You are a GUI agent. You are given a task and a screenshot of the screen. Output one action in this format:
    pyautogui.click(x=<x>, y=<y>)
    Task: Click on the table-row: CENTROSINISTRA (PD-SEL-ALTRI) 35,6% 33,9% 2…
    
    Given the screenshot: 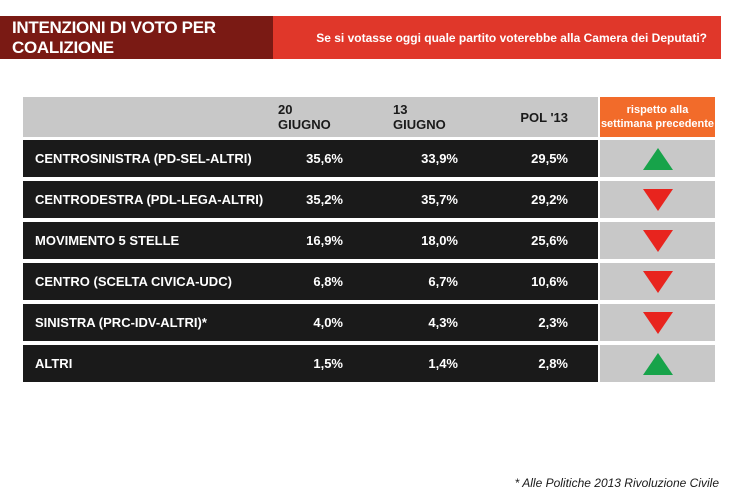 What is the action you would take?
    pyautogui.click(x=369, y=158)
    